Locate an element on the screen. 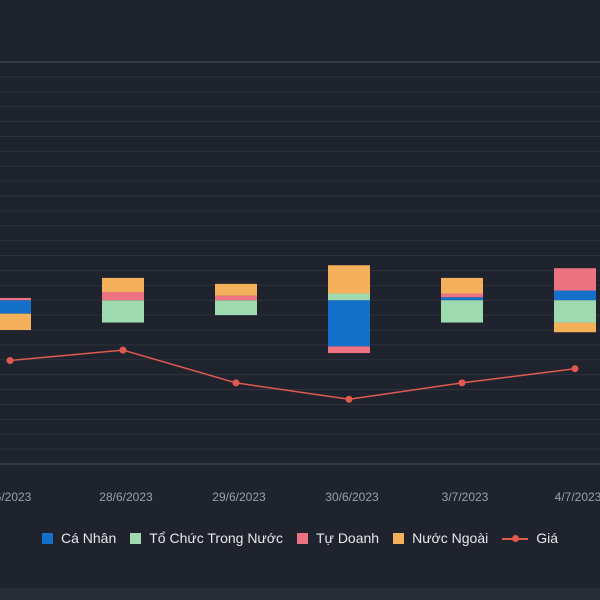  x-tick-label: 30/6/2023 is located at coordinates (352, 497).